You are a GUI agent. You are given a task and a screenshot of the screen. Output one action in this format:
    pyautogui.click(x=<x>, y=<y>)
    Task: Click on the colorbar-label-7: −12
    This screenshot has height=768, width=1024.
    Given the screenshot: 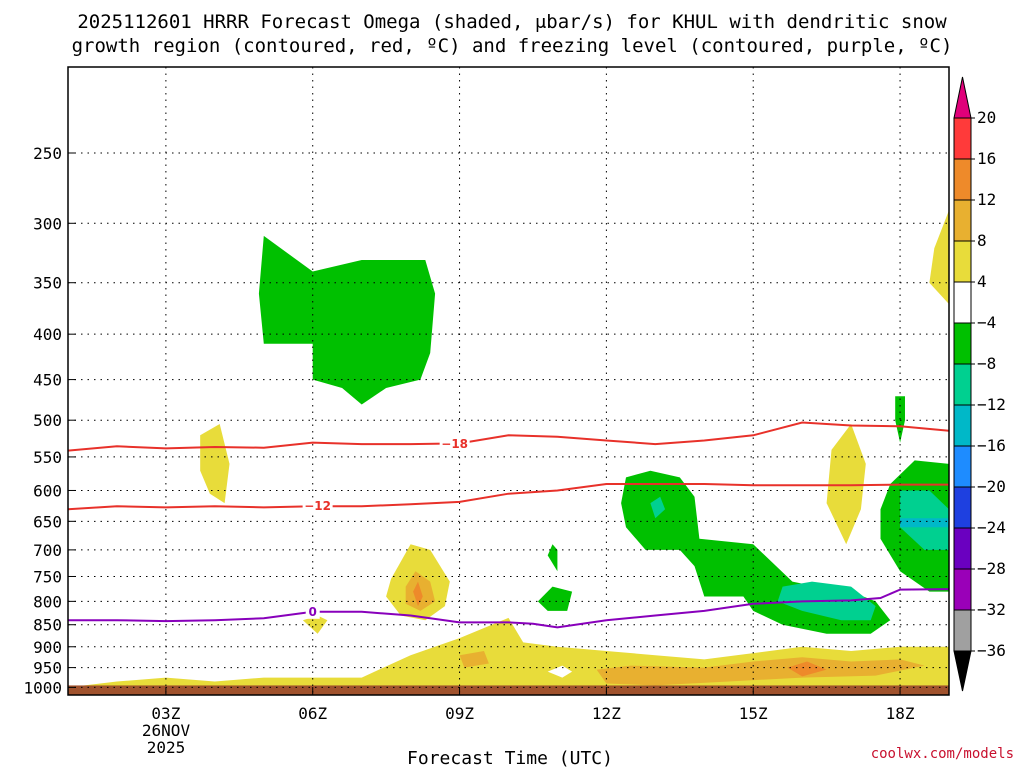 What is the action you would take?
    pyautogui.click(x=991, y=404)
    